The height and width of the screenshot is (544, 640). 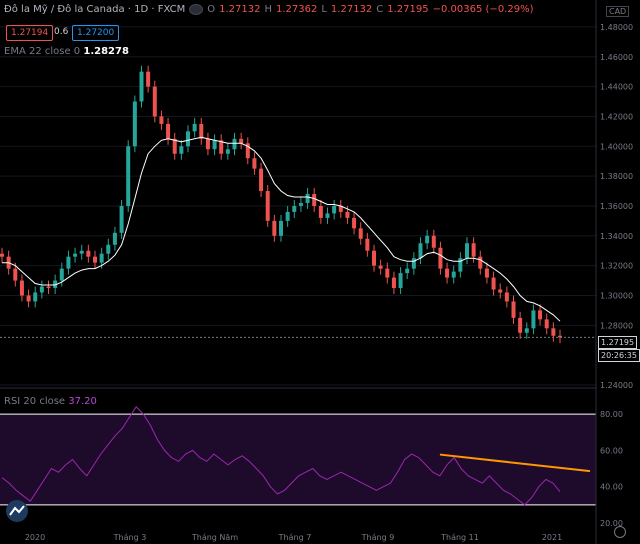 I want to click on sell-button: 1.27194, so click(x=30, y=33).